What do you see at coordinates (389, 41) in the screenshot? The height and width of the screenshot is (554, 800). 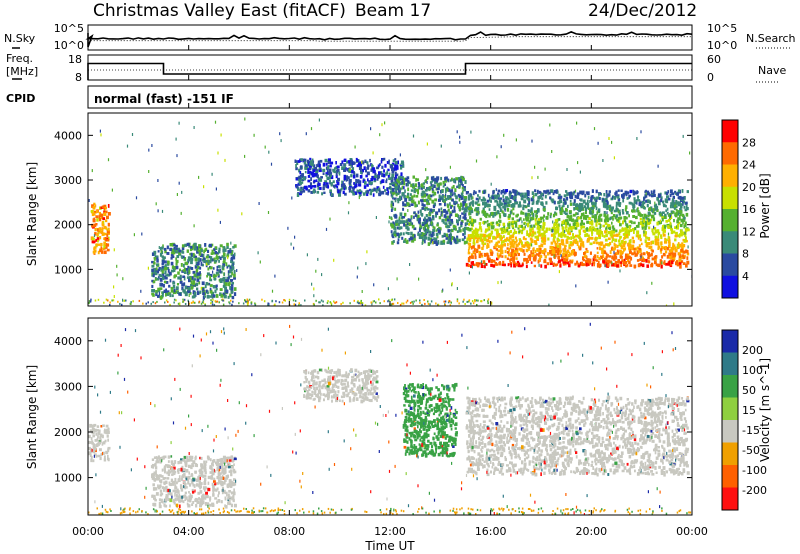 I see `noise-search-trace` at bounding box center [389, 41].